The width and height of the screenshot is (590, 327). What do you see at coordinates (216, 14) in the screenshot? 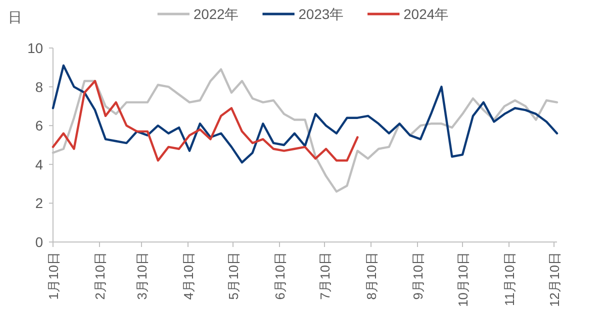
I see `legend-label: 2022年` at bounding box center [216, 14].